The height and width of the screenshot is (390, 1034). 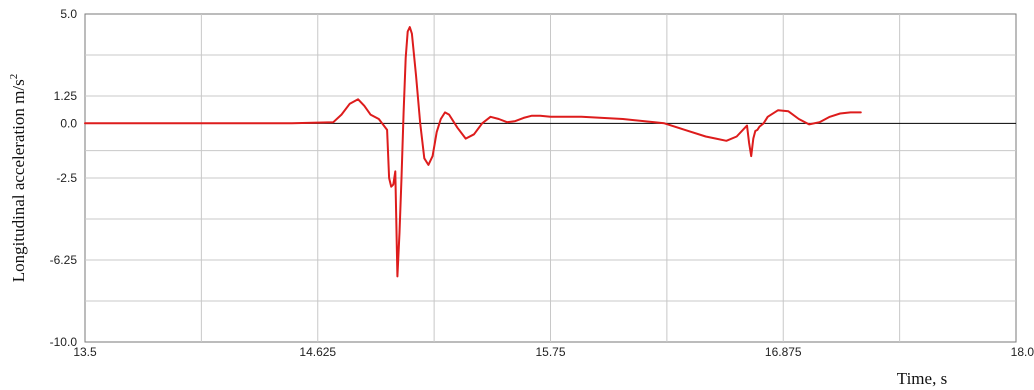 I want to click on x-tick-label: 13.5, so click(x=85, y=352).